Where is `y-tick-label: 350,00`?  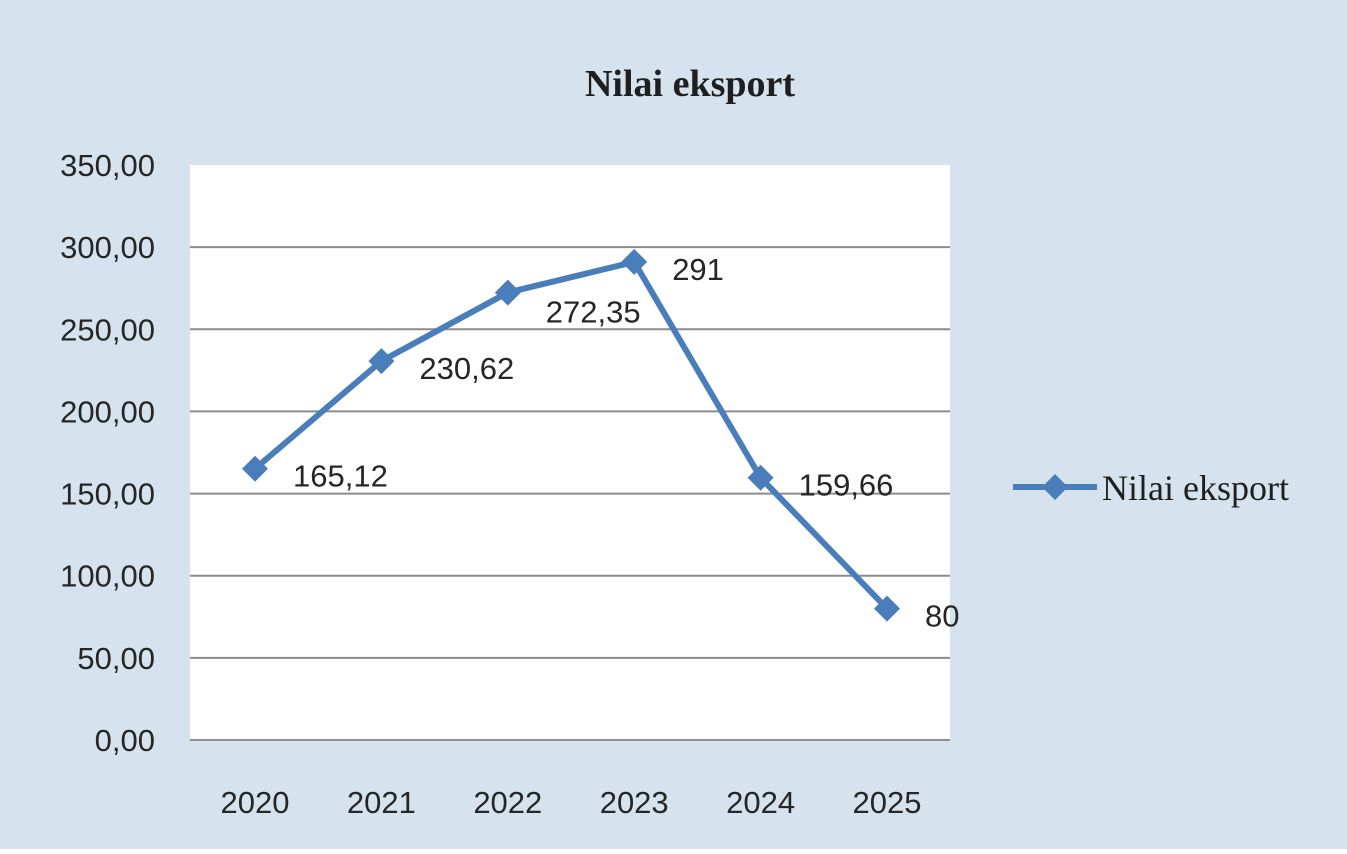
y-tick-label: 350,00 is located at coordinates (107, 165).